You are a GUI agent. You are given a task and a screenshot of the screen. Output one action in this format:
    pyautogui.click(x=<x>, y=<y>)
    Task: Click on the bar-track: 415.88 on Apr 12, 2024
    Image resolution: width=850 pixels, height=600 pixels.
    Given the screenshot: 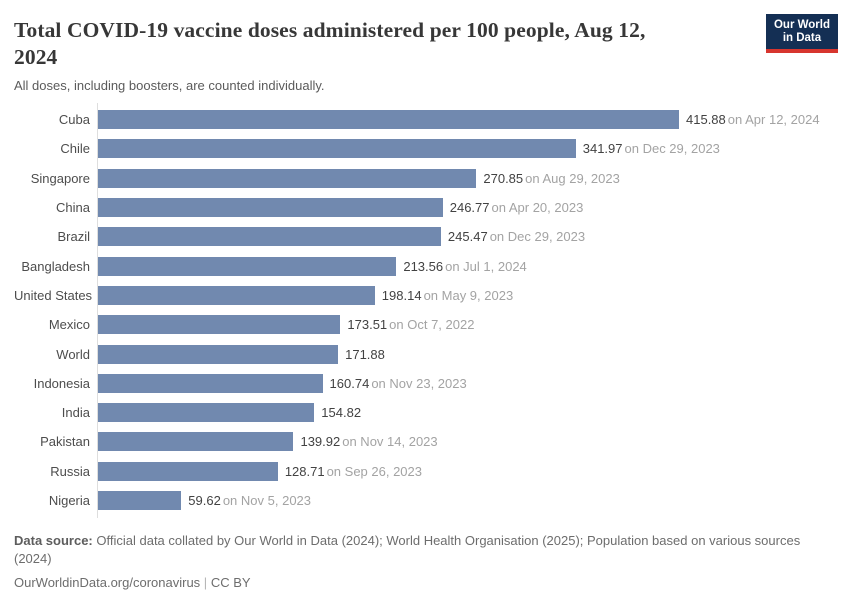 What is the action you would take?
    pyautogui.click(x=459, y=120)
    